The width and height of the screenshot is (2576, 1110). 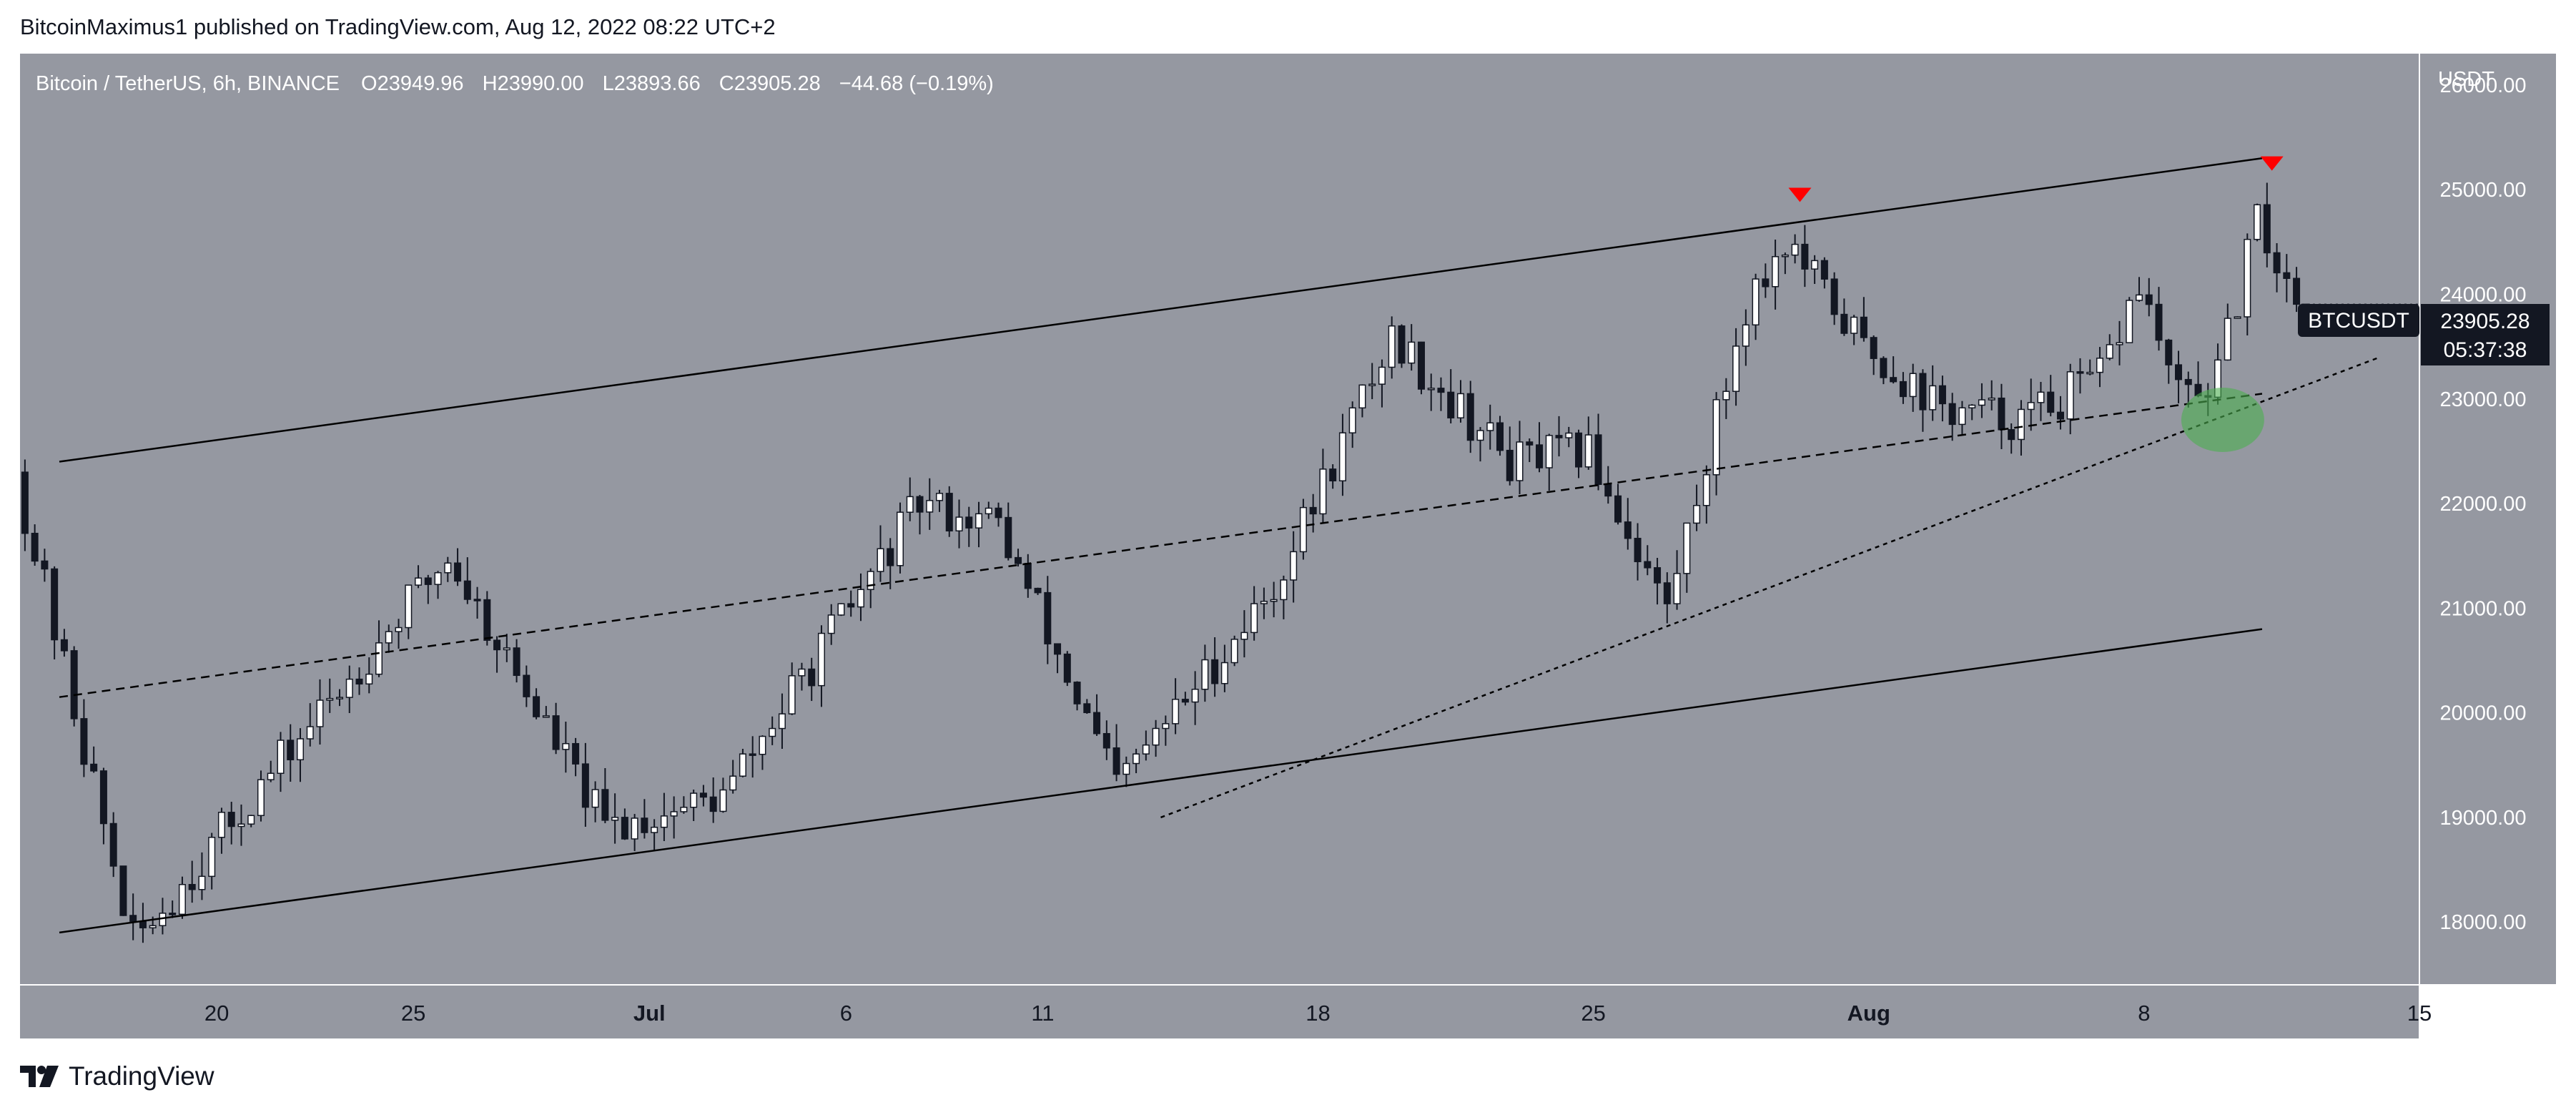 What do you see at coordinates (726, 83) in the screenshot?
I see `legend-close-label: C` at bounding box center [726, 83].